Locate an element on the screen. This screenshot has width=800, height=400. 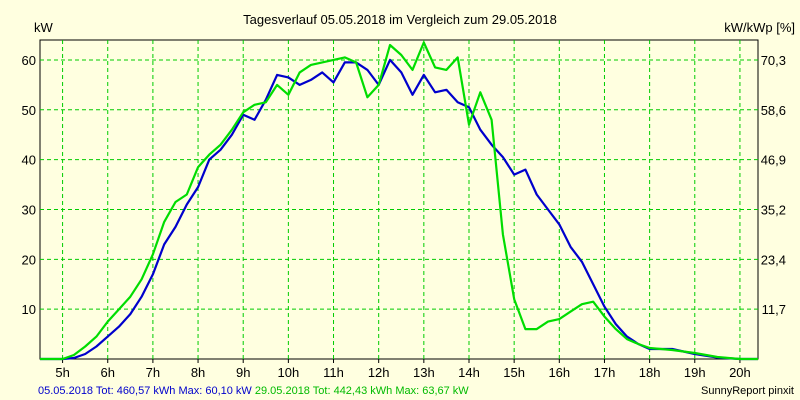
footer-credit: SunnyReport pinxit is located at coordinates (747, 391).